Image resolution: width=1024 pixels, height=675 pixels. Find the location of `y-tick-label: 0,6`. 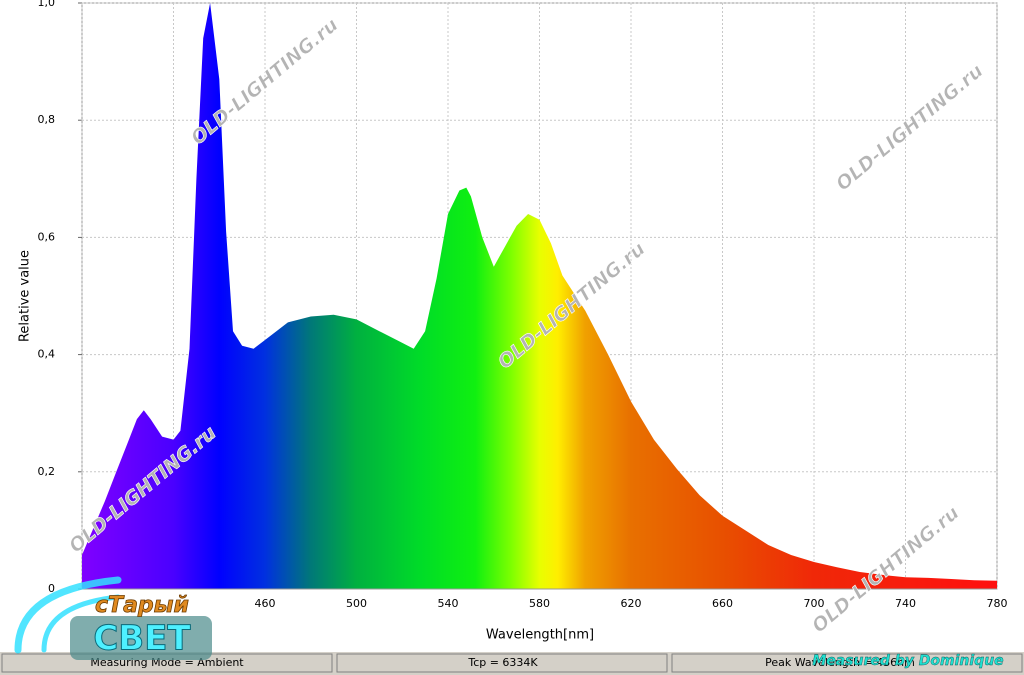

y-tick-label: 0,6 is located at coordinates (47, 236).